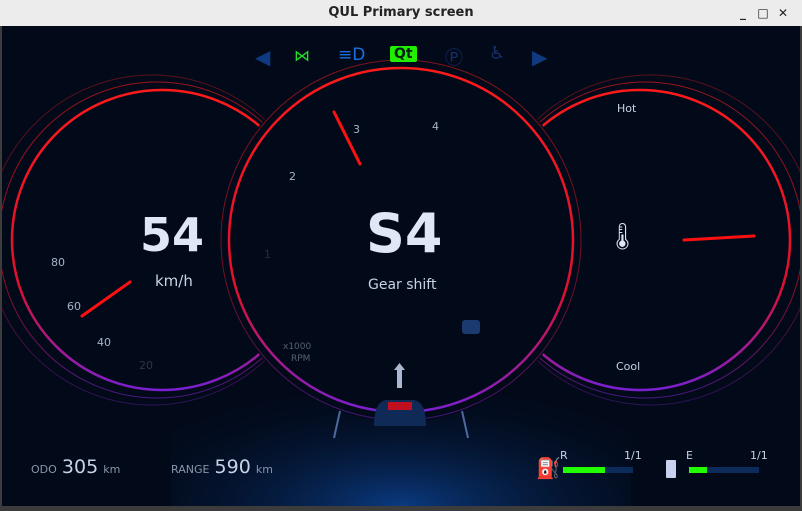 The width and height of the screenshot is (802, 511). What do you see at coordinates (264, 469) in the screenshot?
I see `range-unit: km` at bounding box center [264, 469].